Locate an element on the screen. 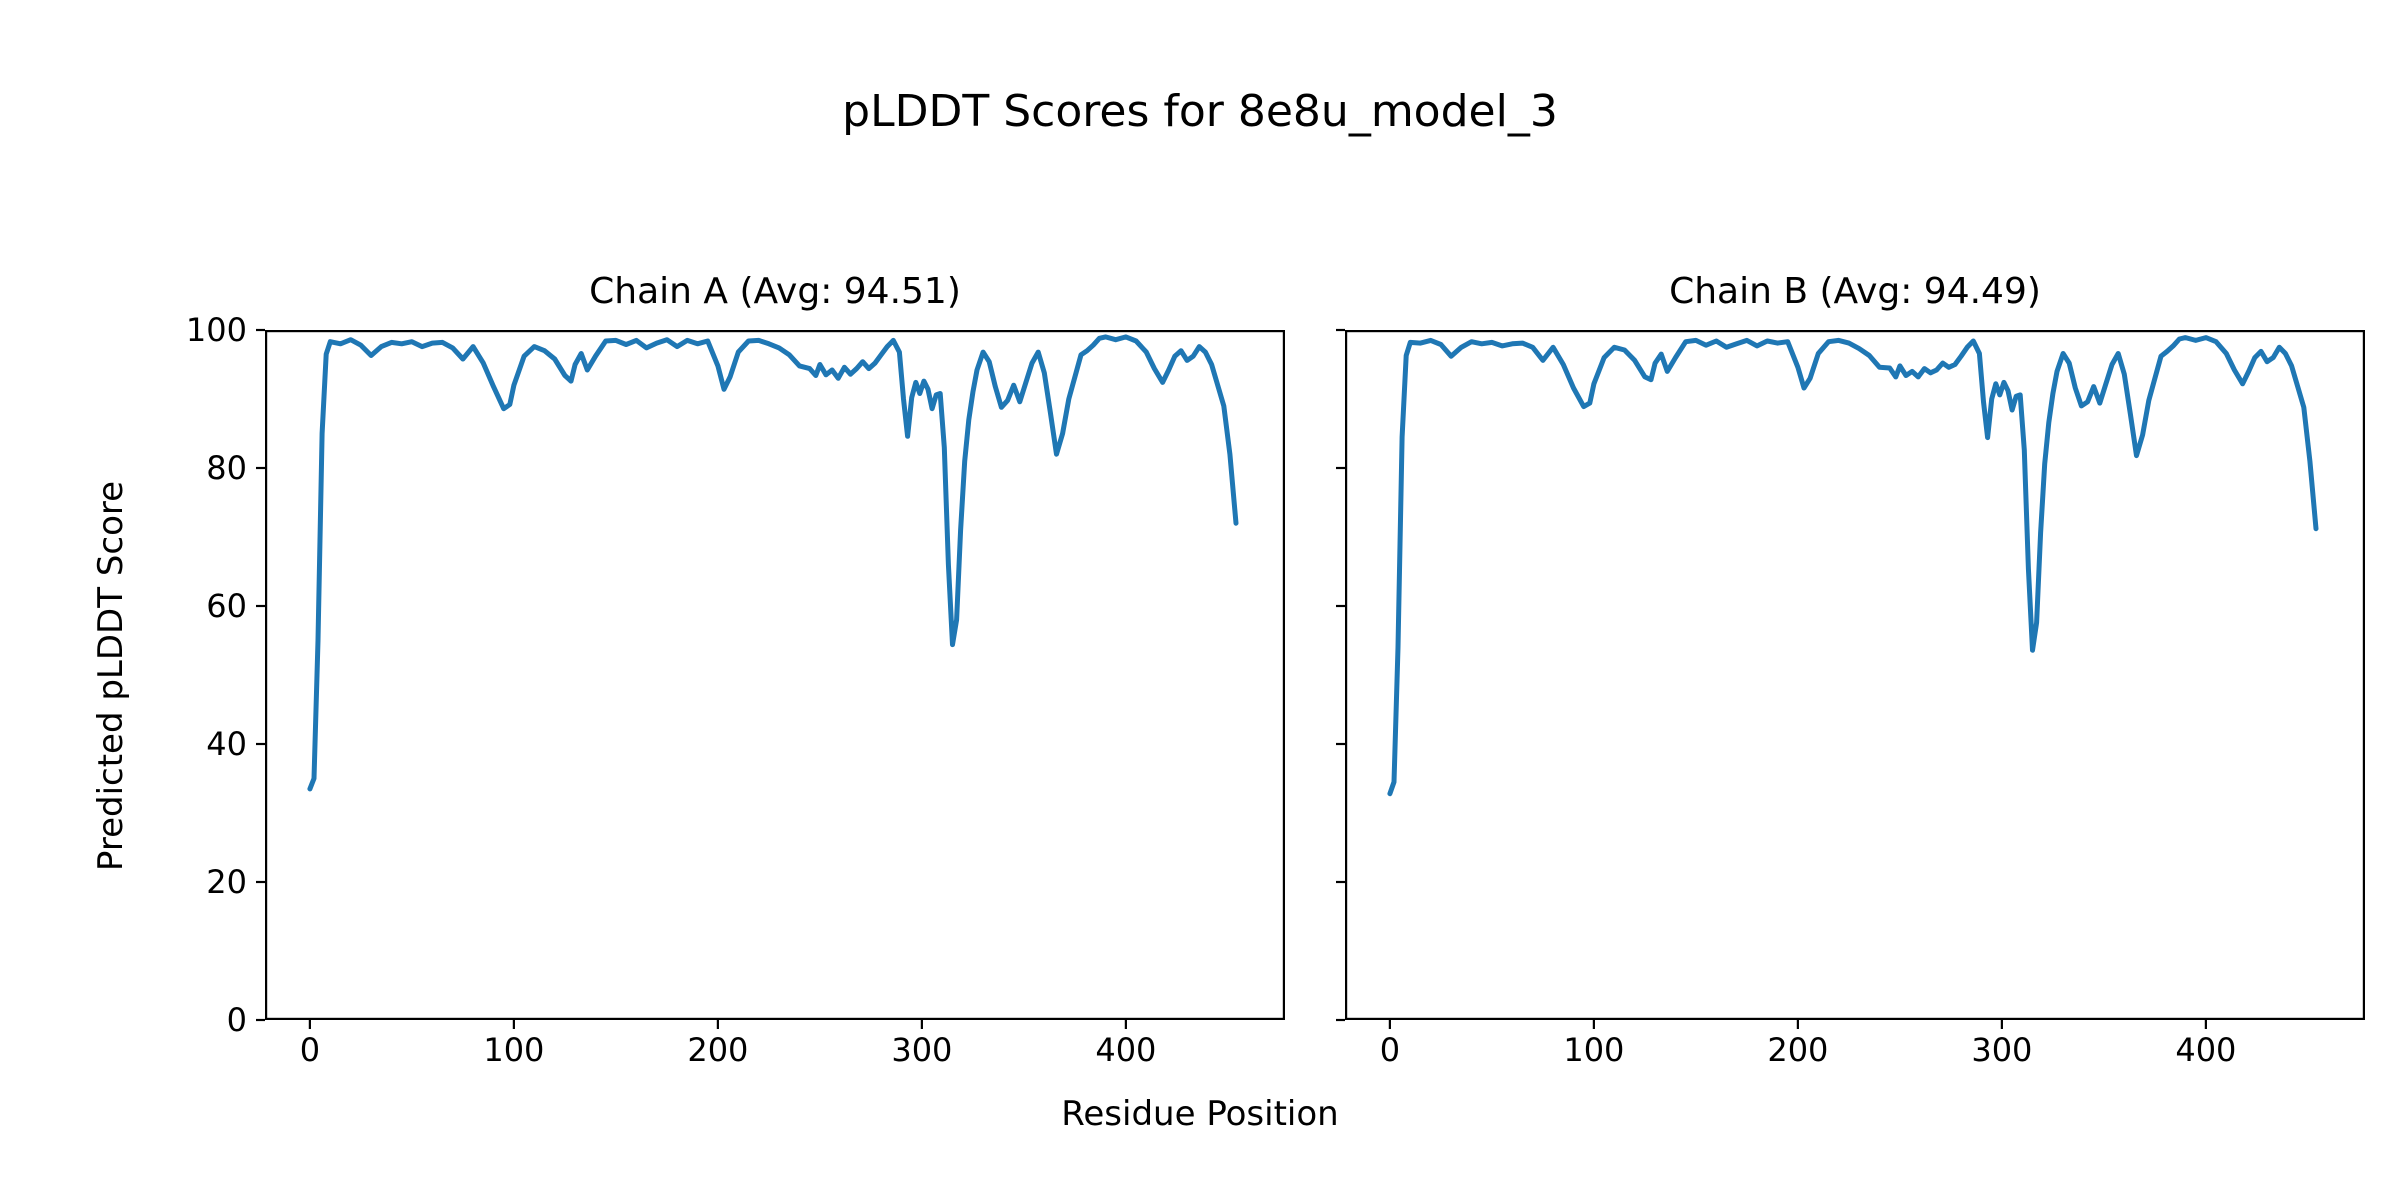 This screenshot has width=2400, height=1200. figure-title: pLDDT Scores for 8e8u_model_3 is located at coordinates (1200, 111).